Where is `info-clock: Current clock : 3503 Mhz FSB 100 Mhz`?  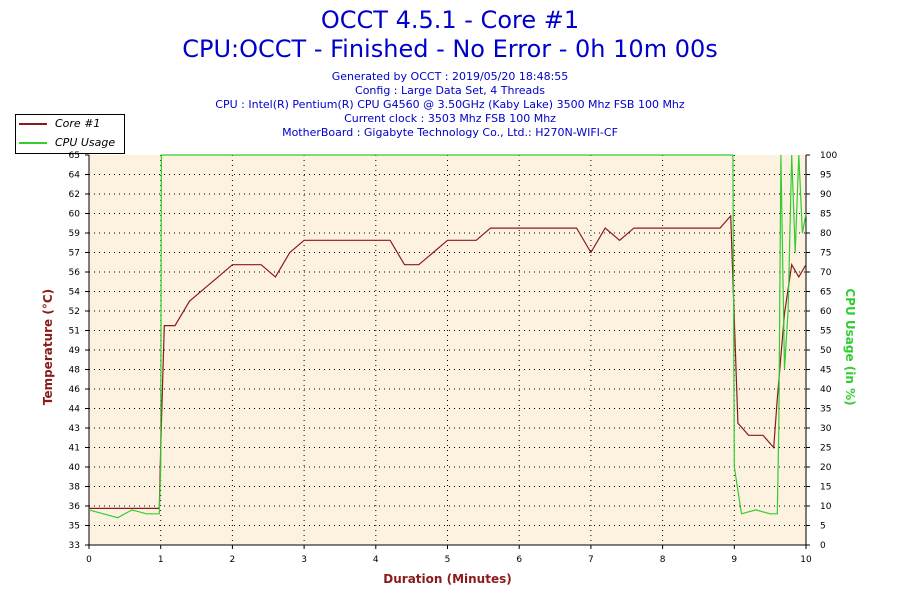
info-clock: Current clock : 3503 Mhz FSB 100 Mhz is located at coordinates (450, 118).